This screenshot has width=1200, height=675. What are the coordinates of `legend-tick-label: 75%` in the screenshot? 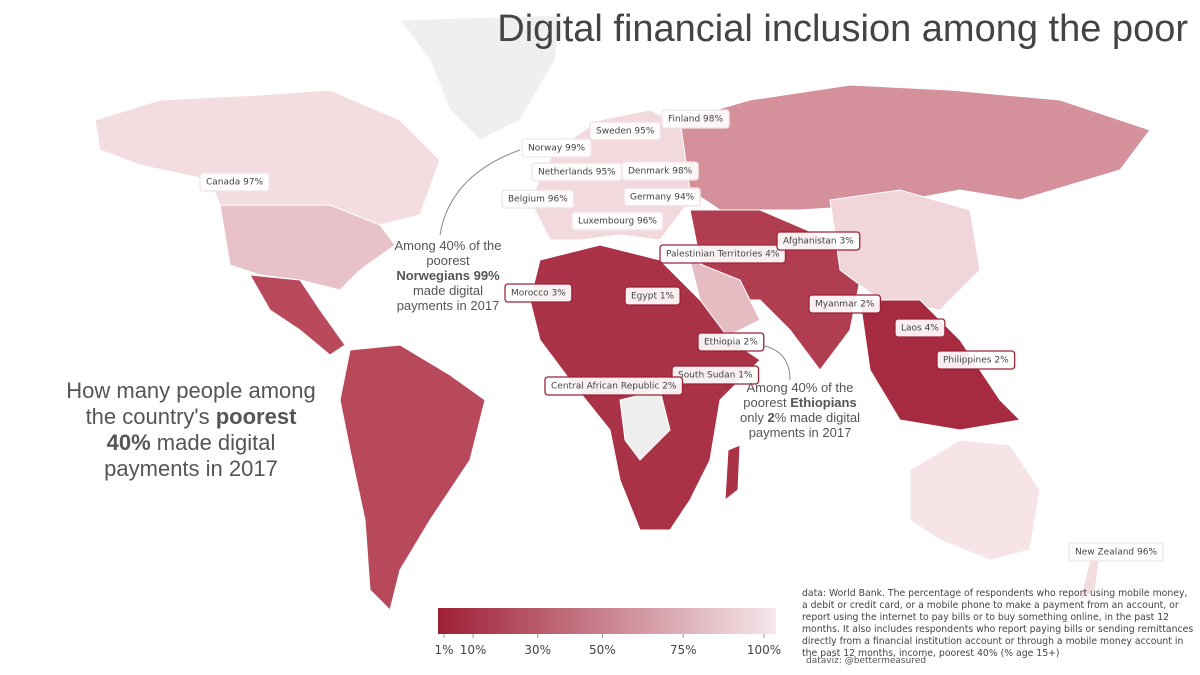 It's located at (683, 650).